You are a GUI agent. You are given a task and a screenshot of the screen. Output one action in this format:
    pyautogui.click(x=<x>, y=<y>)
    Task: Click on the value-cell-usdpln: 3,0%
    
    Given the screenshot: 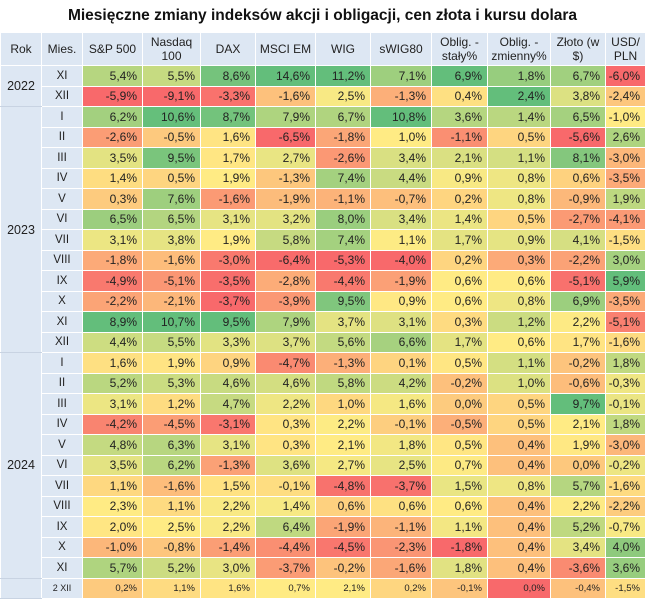 What is the action you would take?
    pyautogui.click(x=625, y=260)
    